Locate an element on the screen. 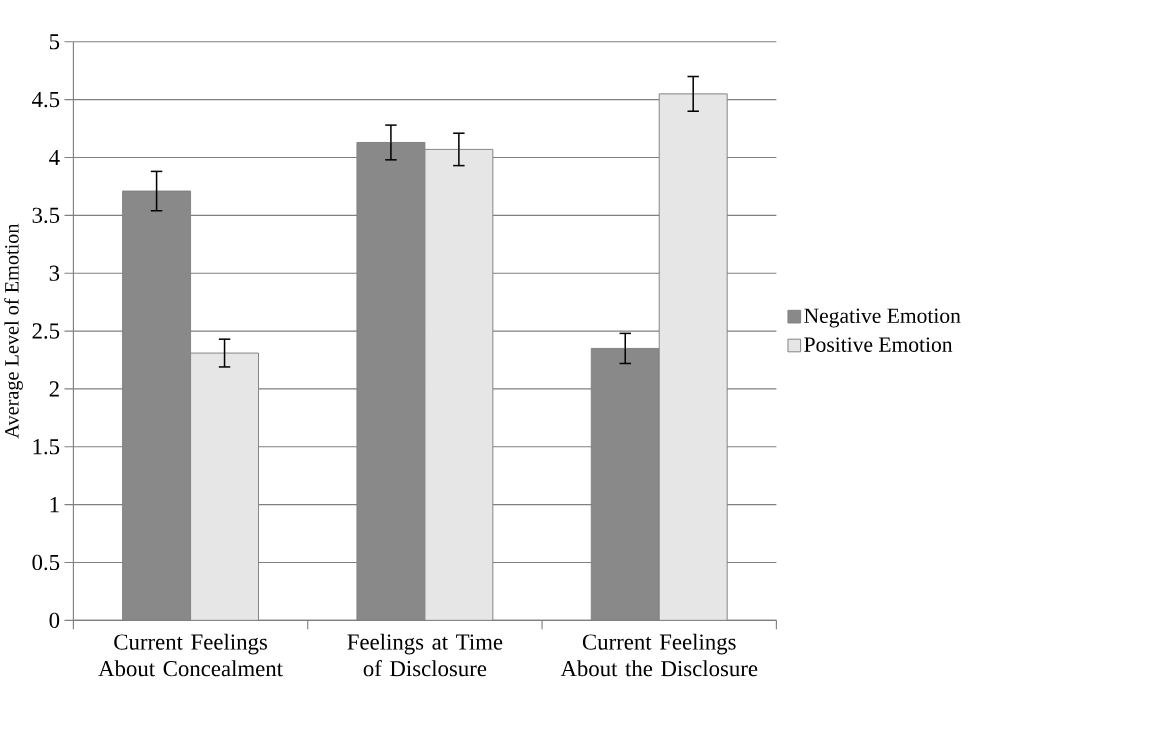  x-tick-label: Current Feelings About Concealment is located at coordinates (190, 655).